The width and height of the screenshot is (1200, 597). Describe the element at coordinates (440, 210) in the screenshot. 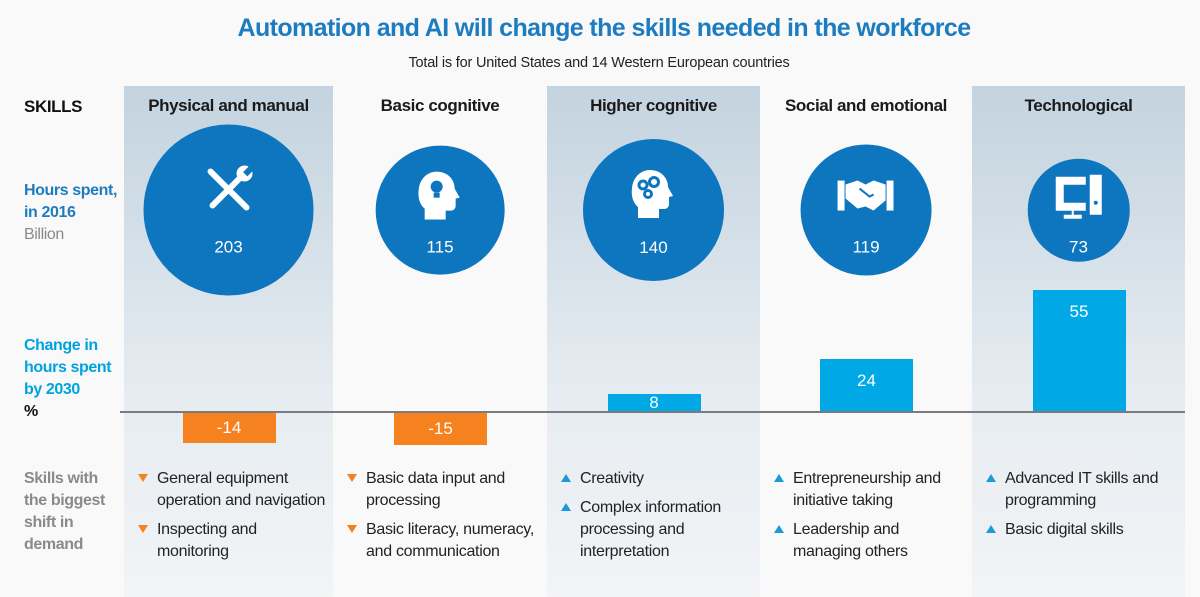

I see `hours-bubble: 115` at that location.